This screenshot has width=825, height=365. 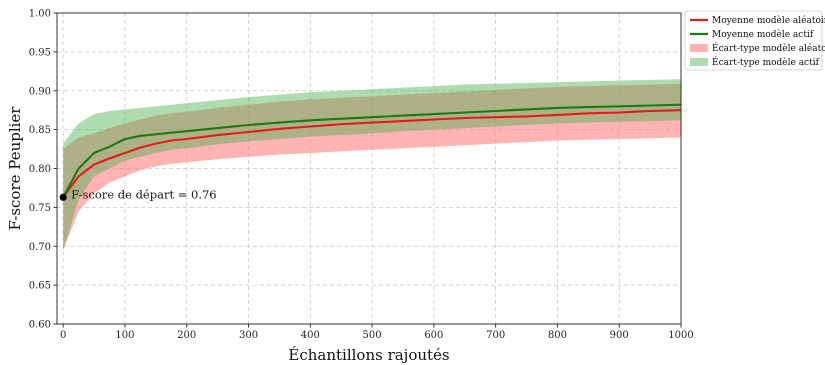 What do you see at coordinates (40, 130) in the screenshot?
I see `y-tick-label: 0.85` at bounding box center [40, 130].